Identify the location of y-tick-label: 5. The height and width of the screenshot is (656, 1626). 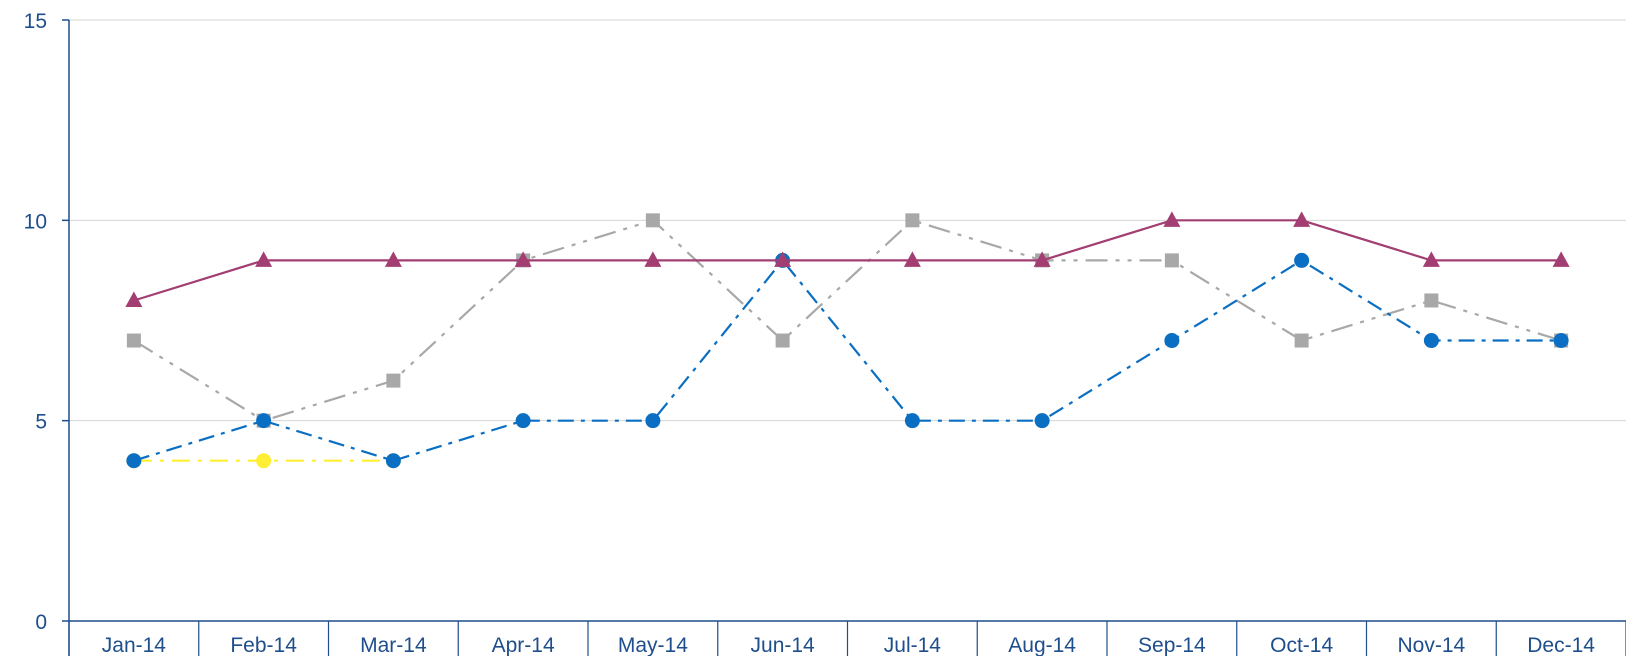
(41, 422).